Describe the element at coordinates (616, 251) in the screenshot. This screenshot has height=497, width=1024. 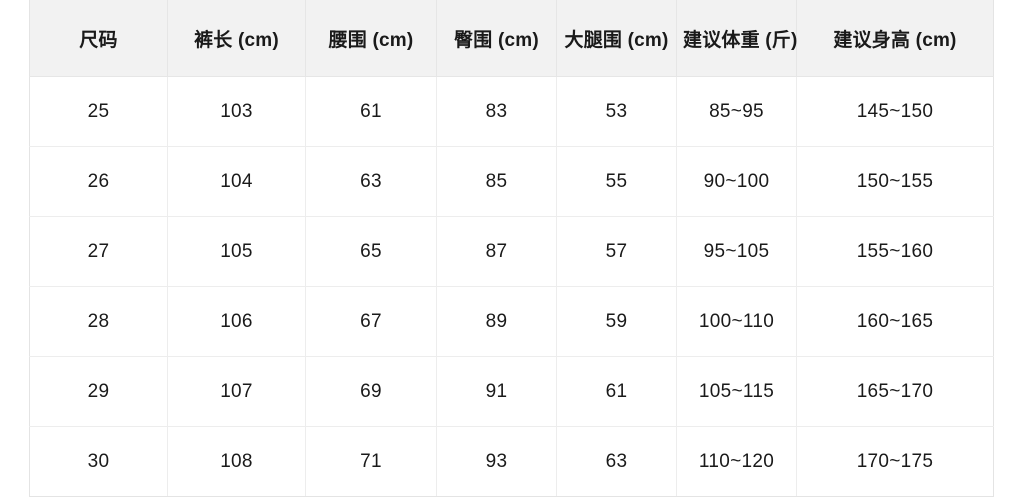
I see `cell-thigh: 57` at that location.